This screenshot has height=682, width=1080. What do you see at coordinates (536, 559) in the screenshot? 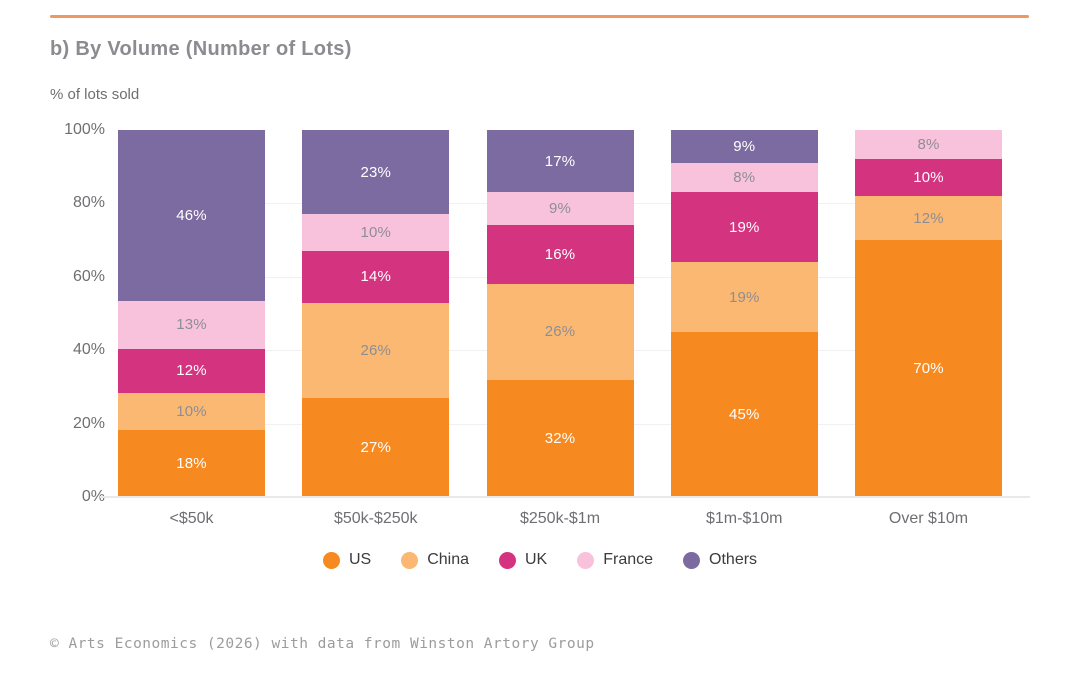
I see `legend-label: UK` at bounding box center [536, 559].